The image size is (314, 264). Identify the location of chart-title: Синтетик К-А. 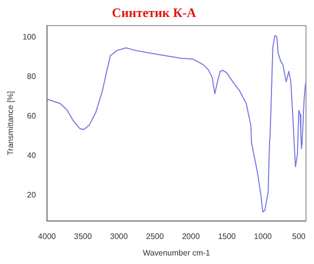
(154, 12).